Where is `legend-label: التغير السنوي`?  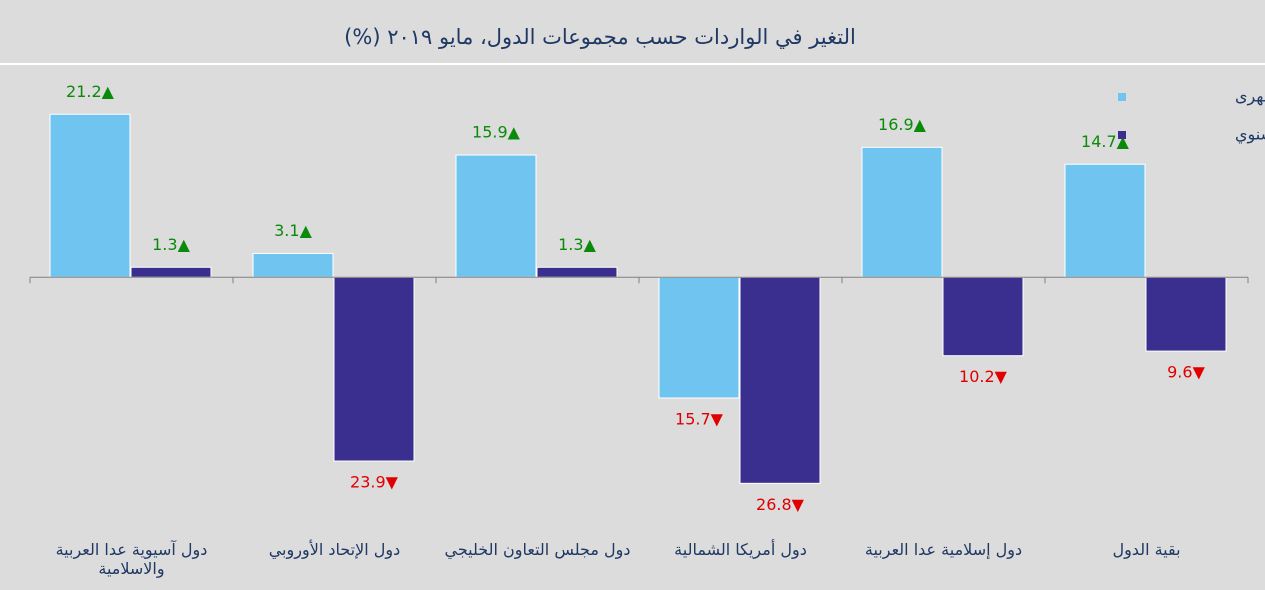
legend-label: التغير السنوي is located at coordinates (1250, 135).